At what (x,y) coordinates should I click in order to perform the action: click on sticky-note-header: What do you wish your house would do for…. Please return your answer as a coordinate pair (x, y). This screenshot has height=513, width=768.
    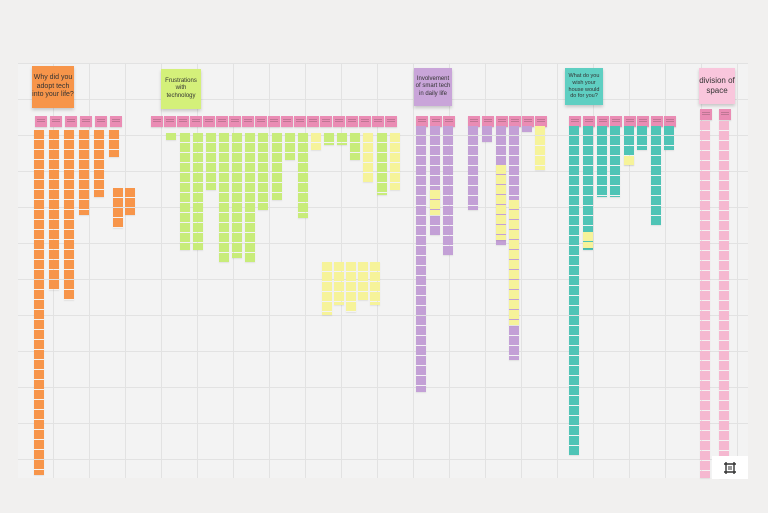
    Looking at the image, I should click on (584, 86).